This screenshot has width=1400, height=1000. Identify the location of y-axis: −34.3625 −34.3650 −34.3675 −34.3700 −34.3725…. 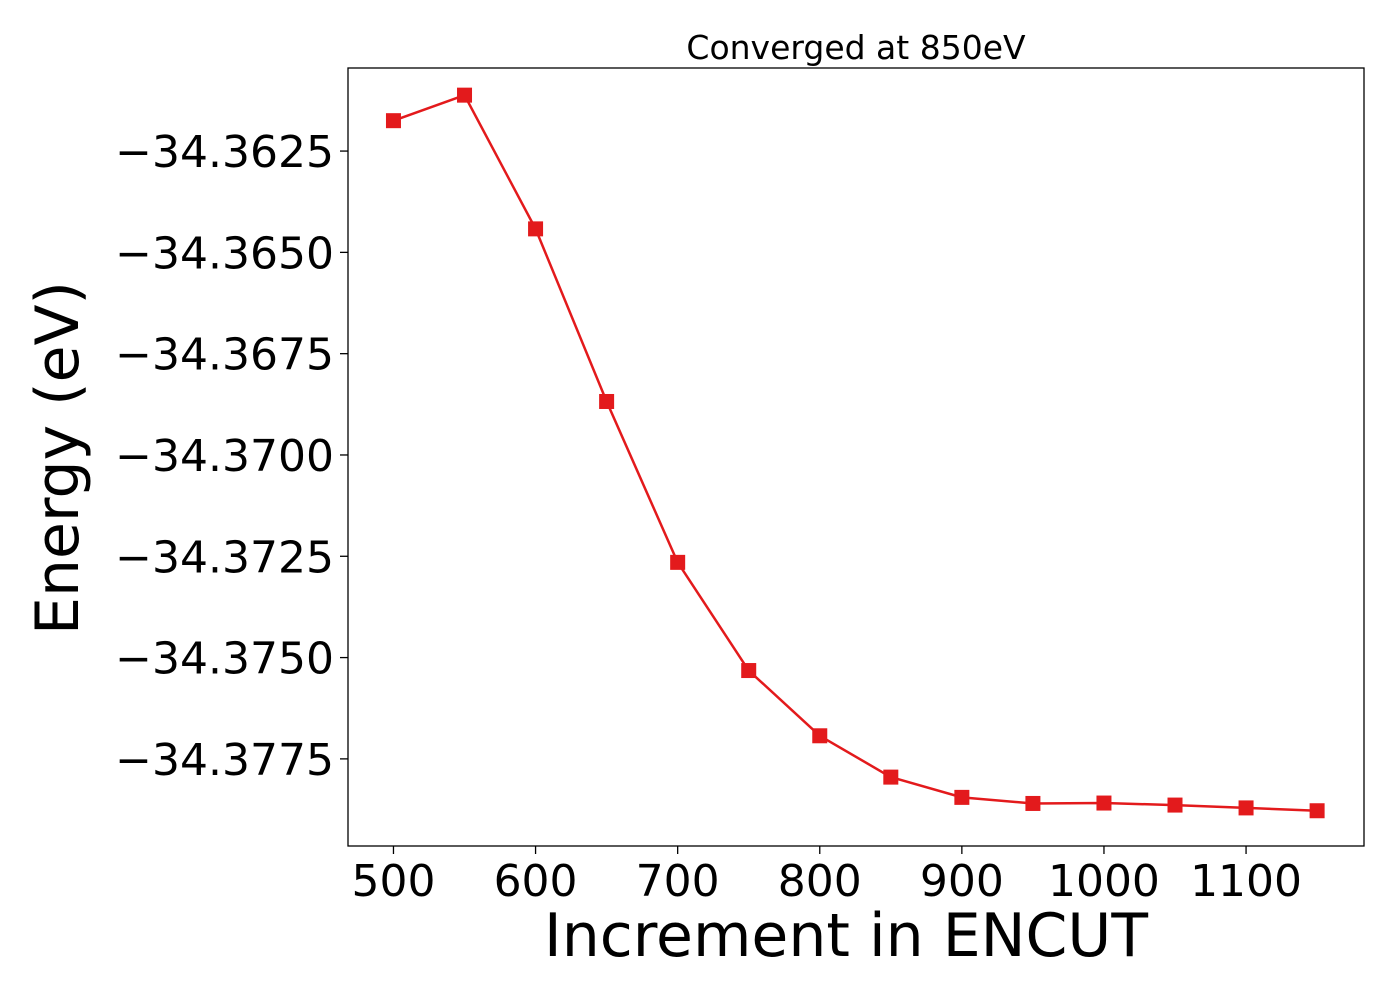
(231, 456).